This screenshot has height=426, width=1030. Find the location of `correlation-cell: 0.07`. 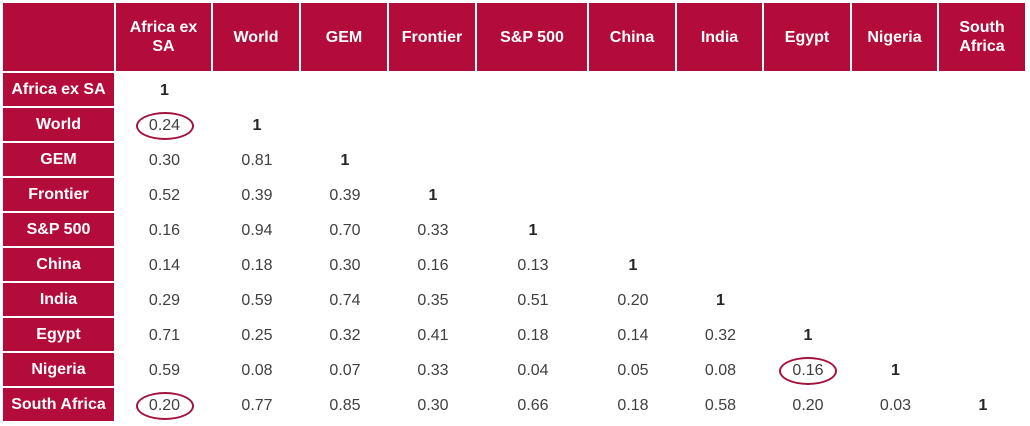

correlation-cell: 0.07 is located at coordinates (345, 370).